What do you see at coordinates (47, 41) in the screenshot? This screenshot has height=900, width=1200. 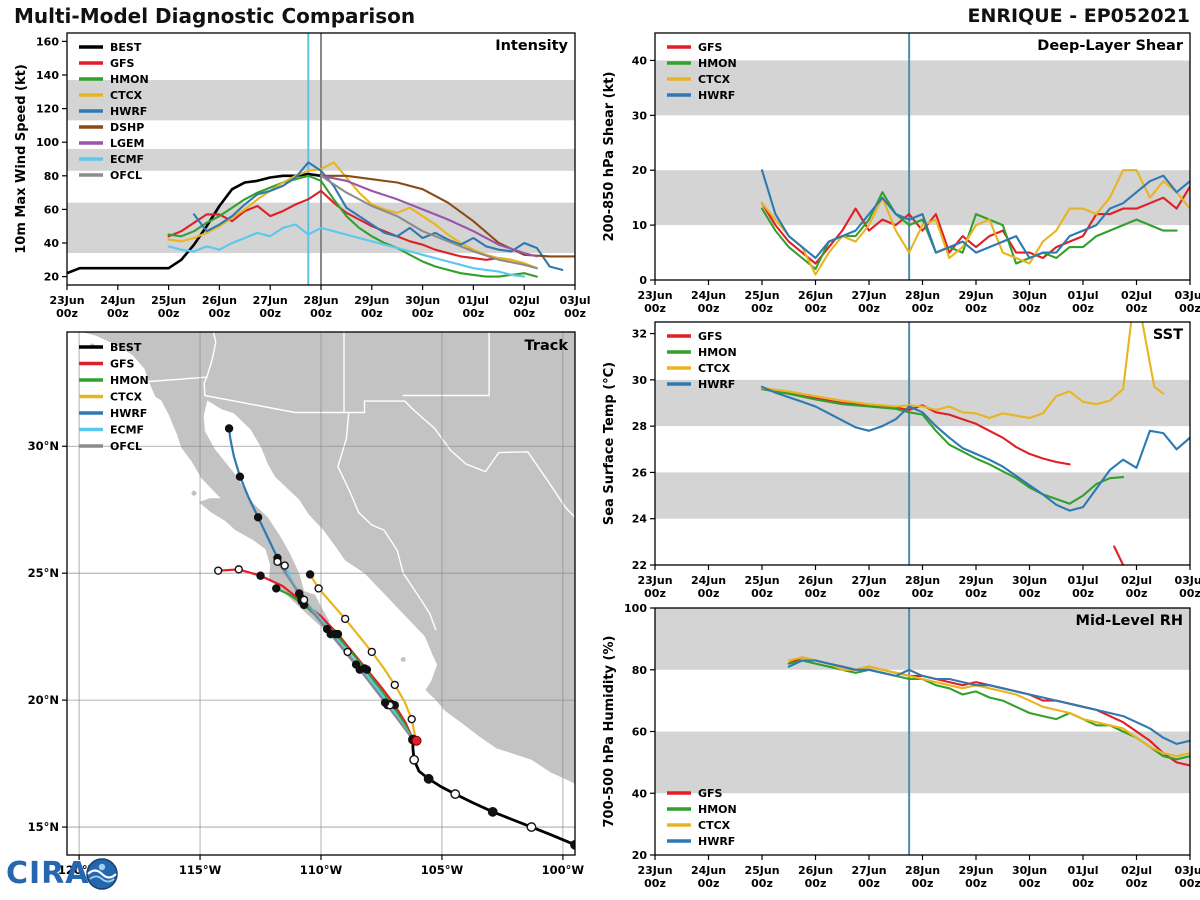 I see `svg-text: 160` at bounding box center [47, 41].